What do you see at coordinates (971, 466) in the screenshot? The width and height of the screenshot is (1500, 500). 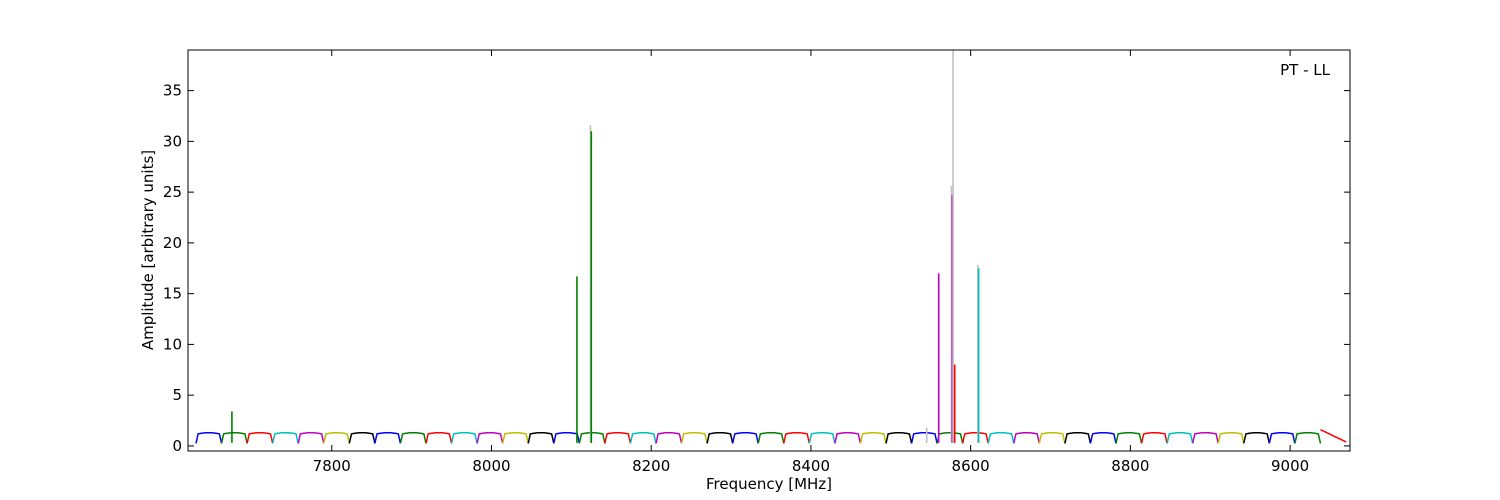 I see `x-tick-label: 8600` at bounding box center [971, 466].